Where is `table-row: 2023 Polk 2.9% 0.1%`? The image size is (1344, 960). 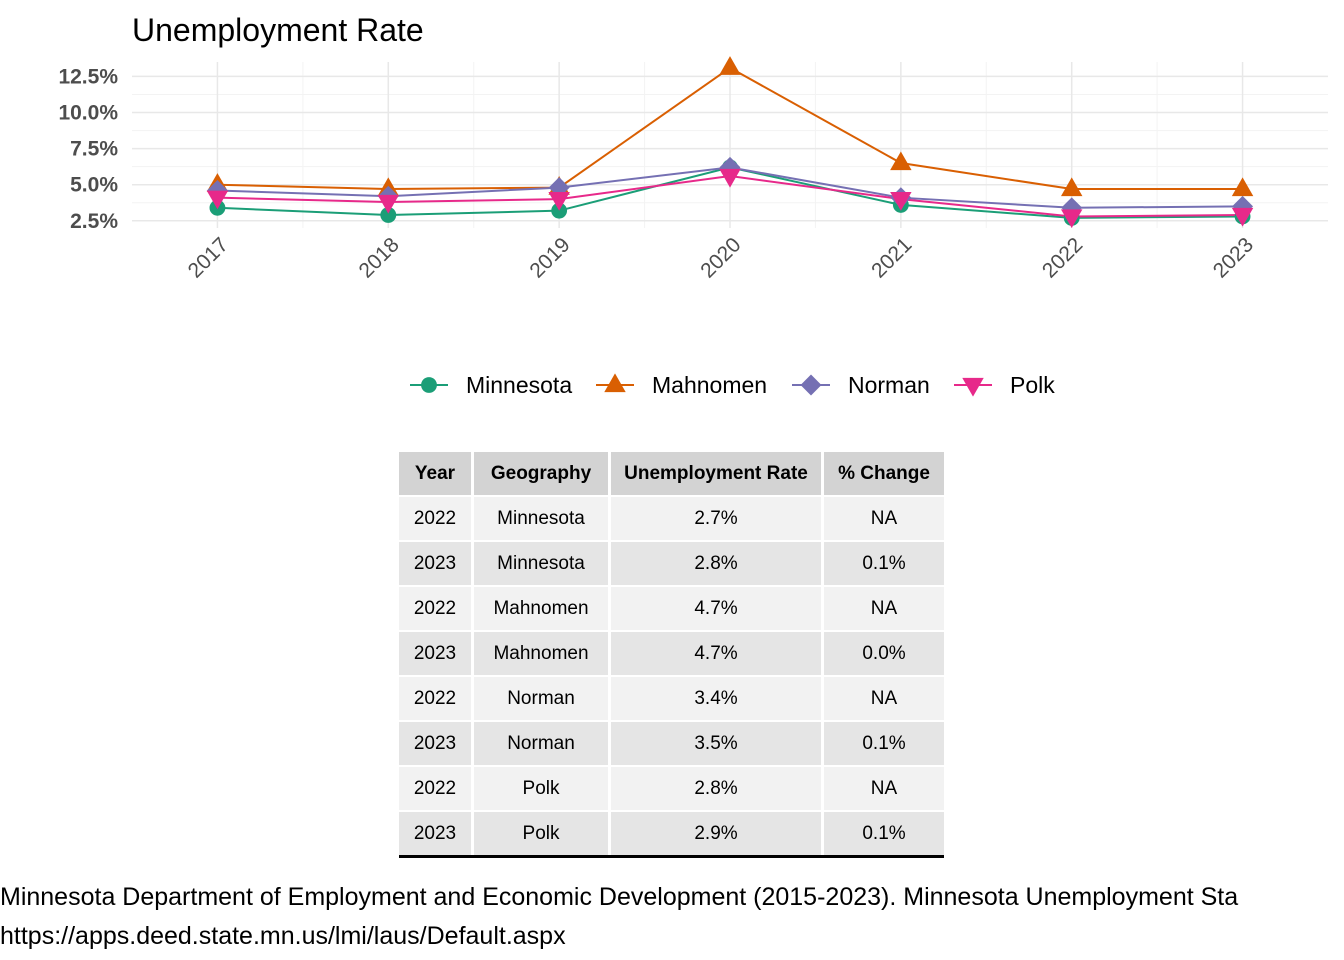
table-row: 2023 Polk 2.9% 0.1% is located at coordinates (671, 833).